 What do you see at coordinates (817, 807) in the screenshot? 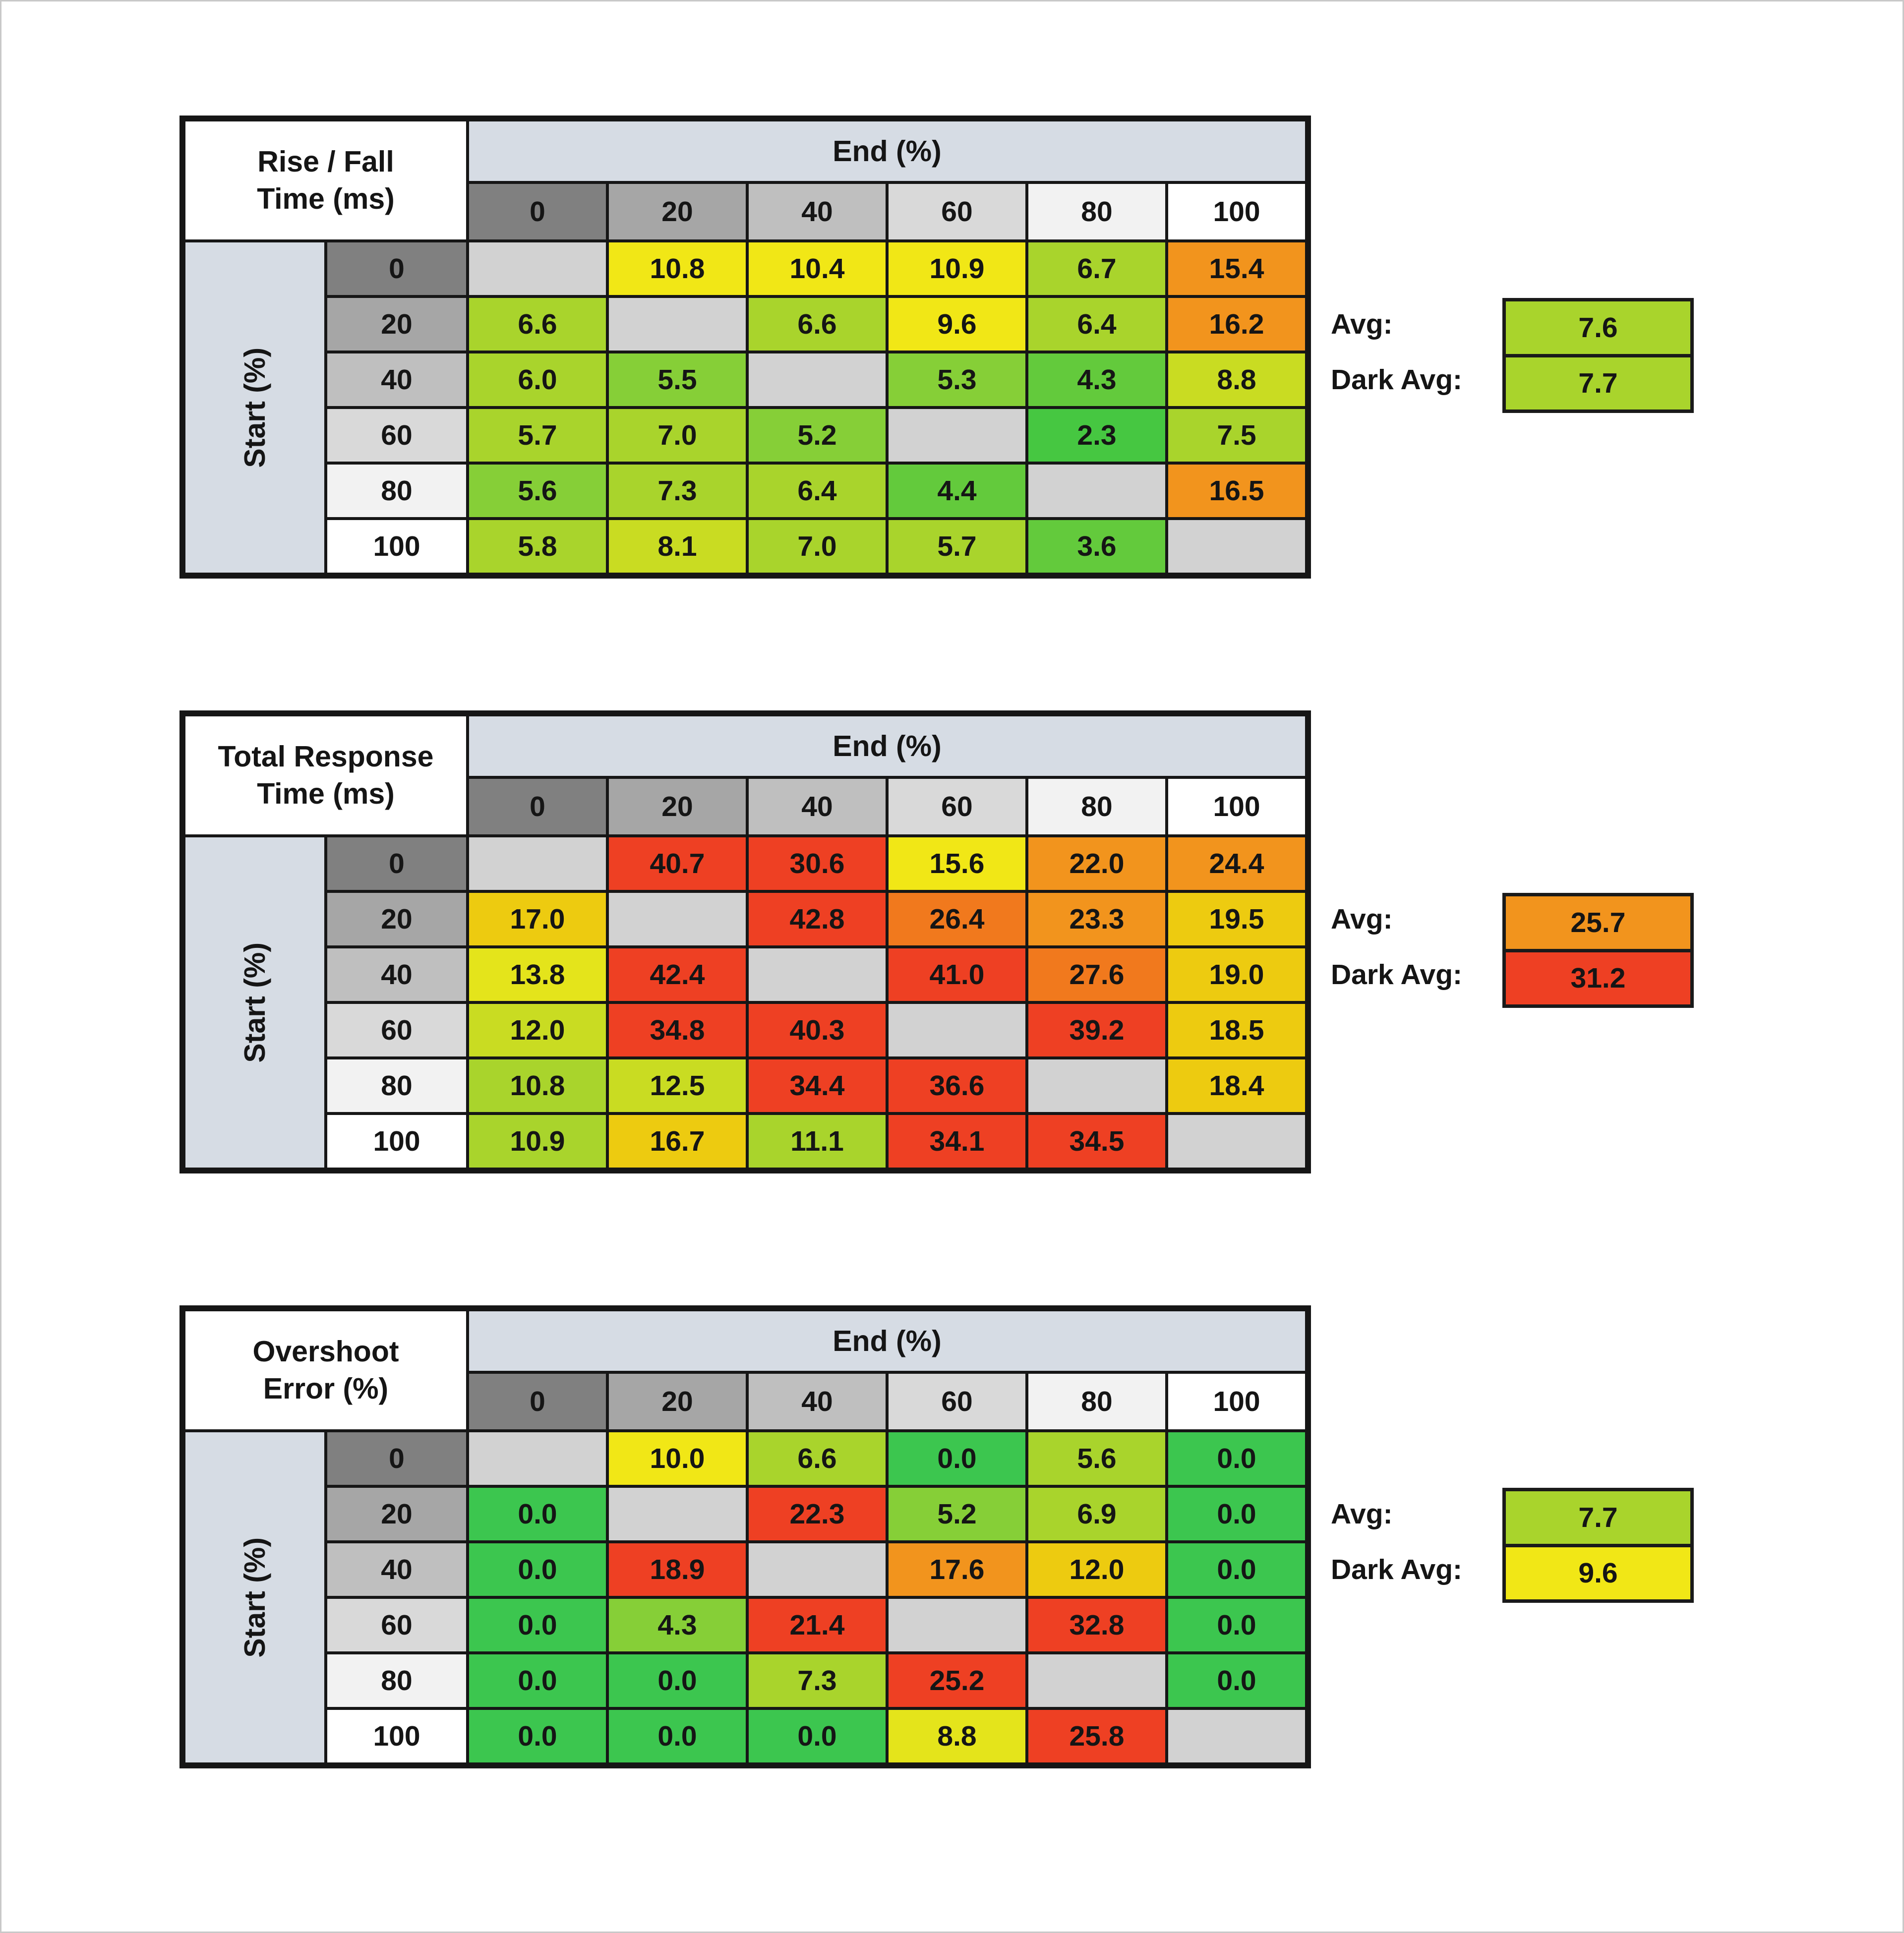
I see `column-header: 40` at bounding box center [817, 807].